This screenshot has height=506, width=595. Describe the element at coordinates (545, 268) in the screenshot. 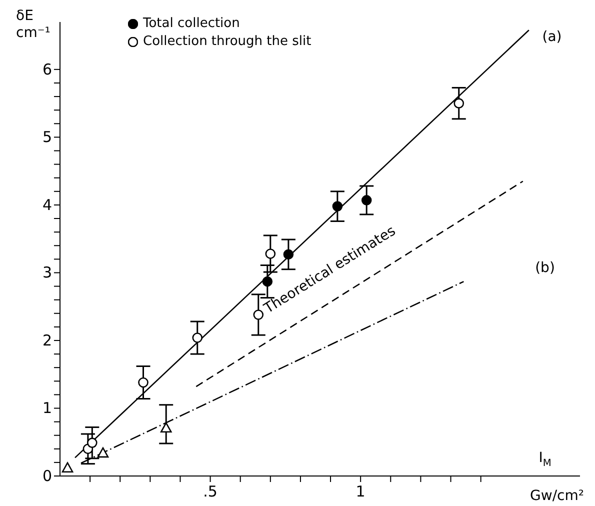

I see `annotation: (b)` at that location.